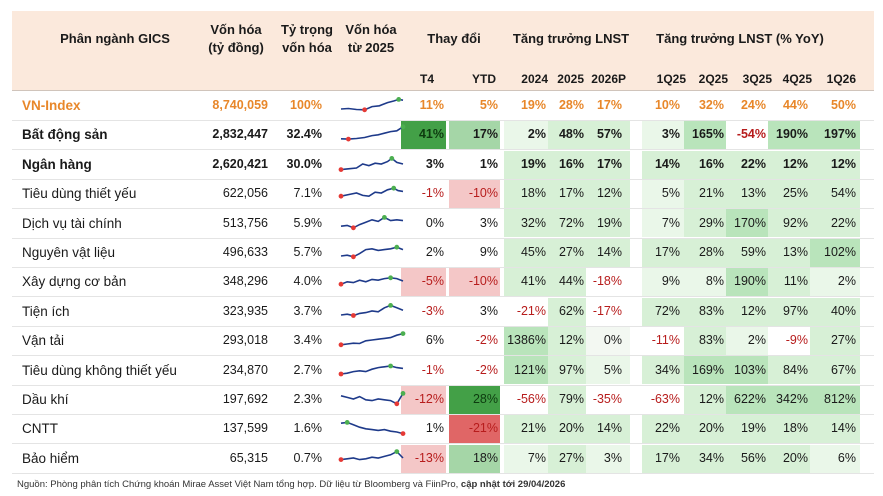  Describe the element at coordinates (434, 222) in the screenshot. I see `cell-t4: 0%` at that location.